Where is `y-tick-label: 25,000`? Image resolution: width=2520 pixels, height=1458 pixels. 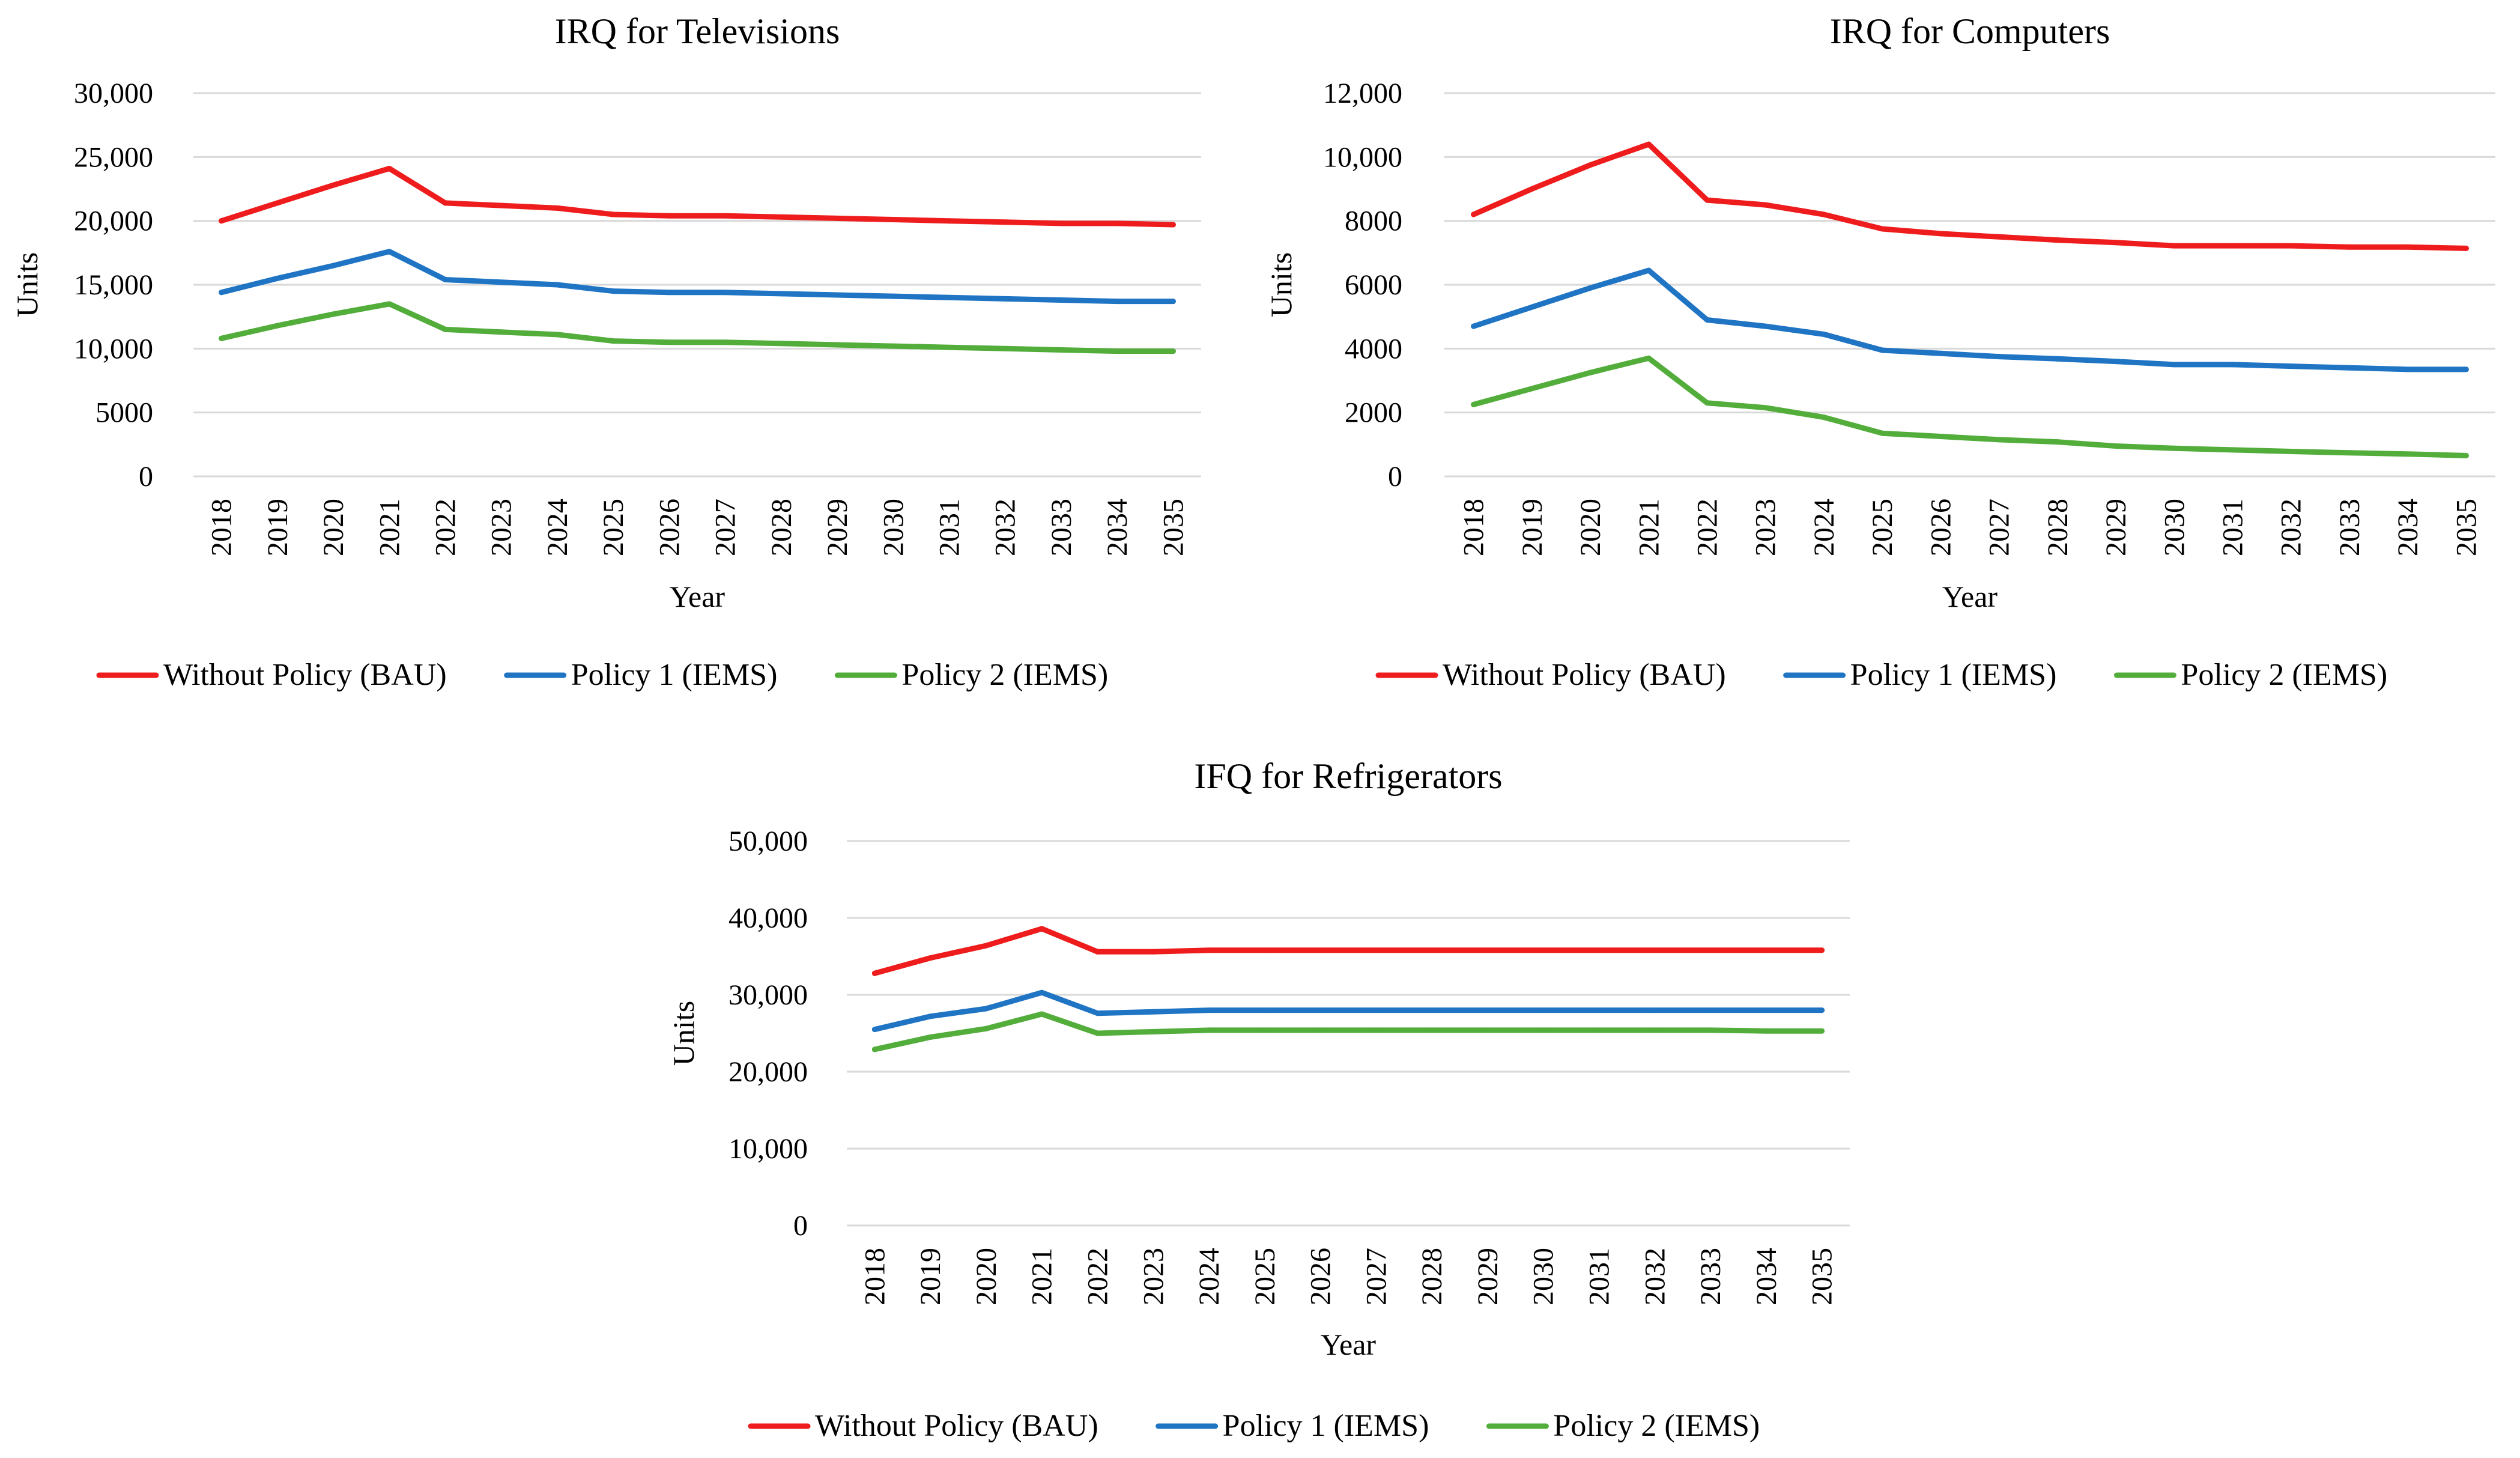 y-tick-label: 25,000 is located at coordinates (114, 157).